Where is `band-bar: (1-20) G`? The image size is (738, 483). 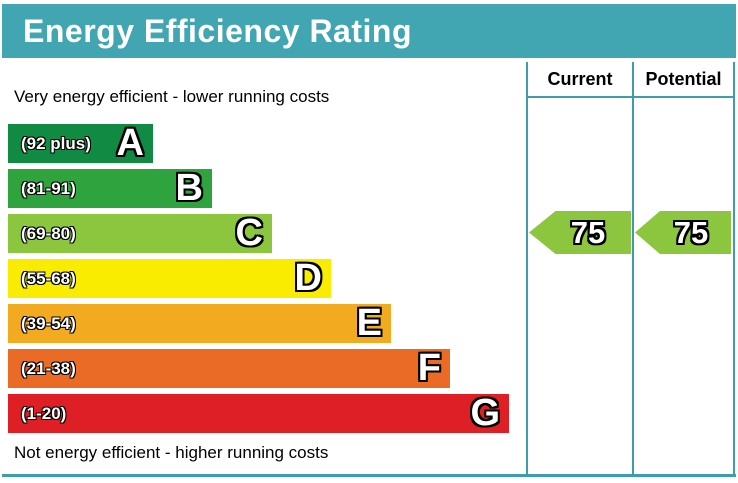 band-bar: (1-20) G is located at coordinates (258, 413).